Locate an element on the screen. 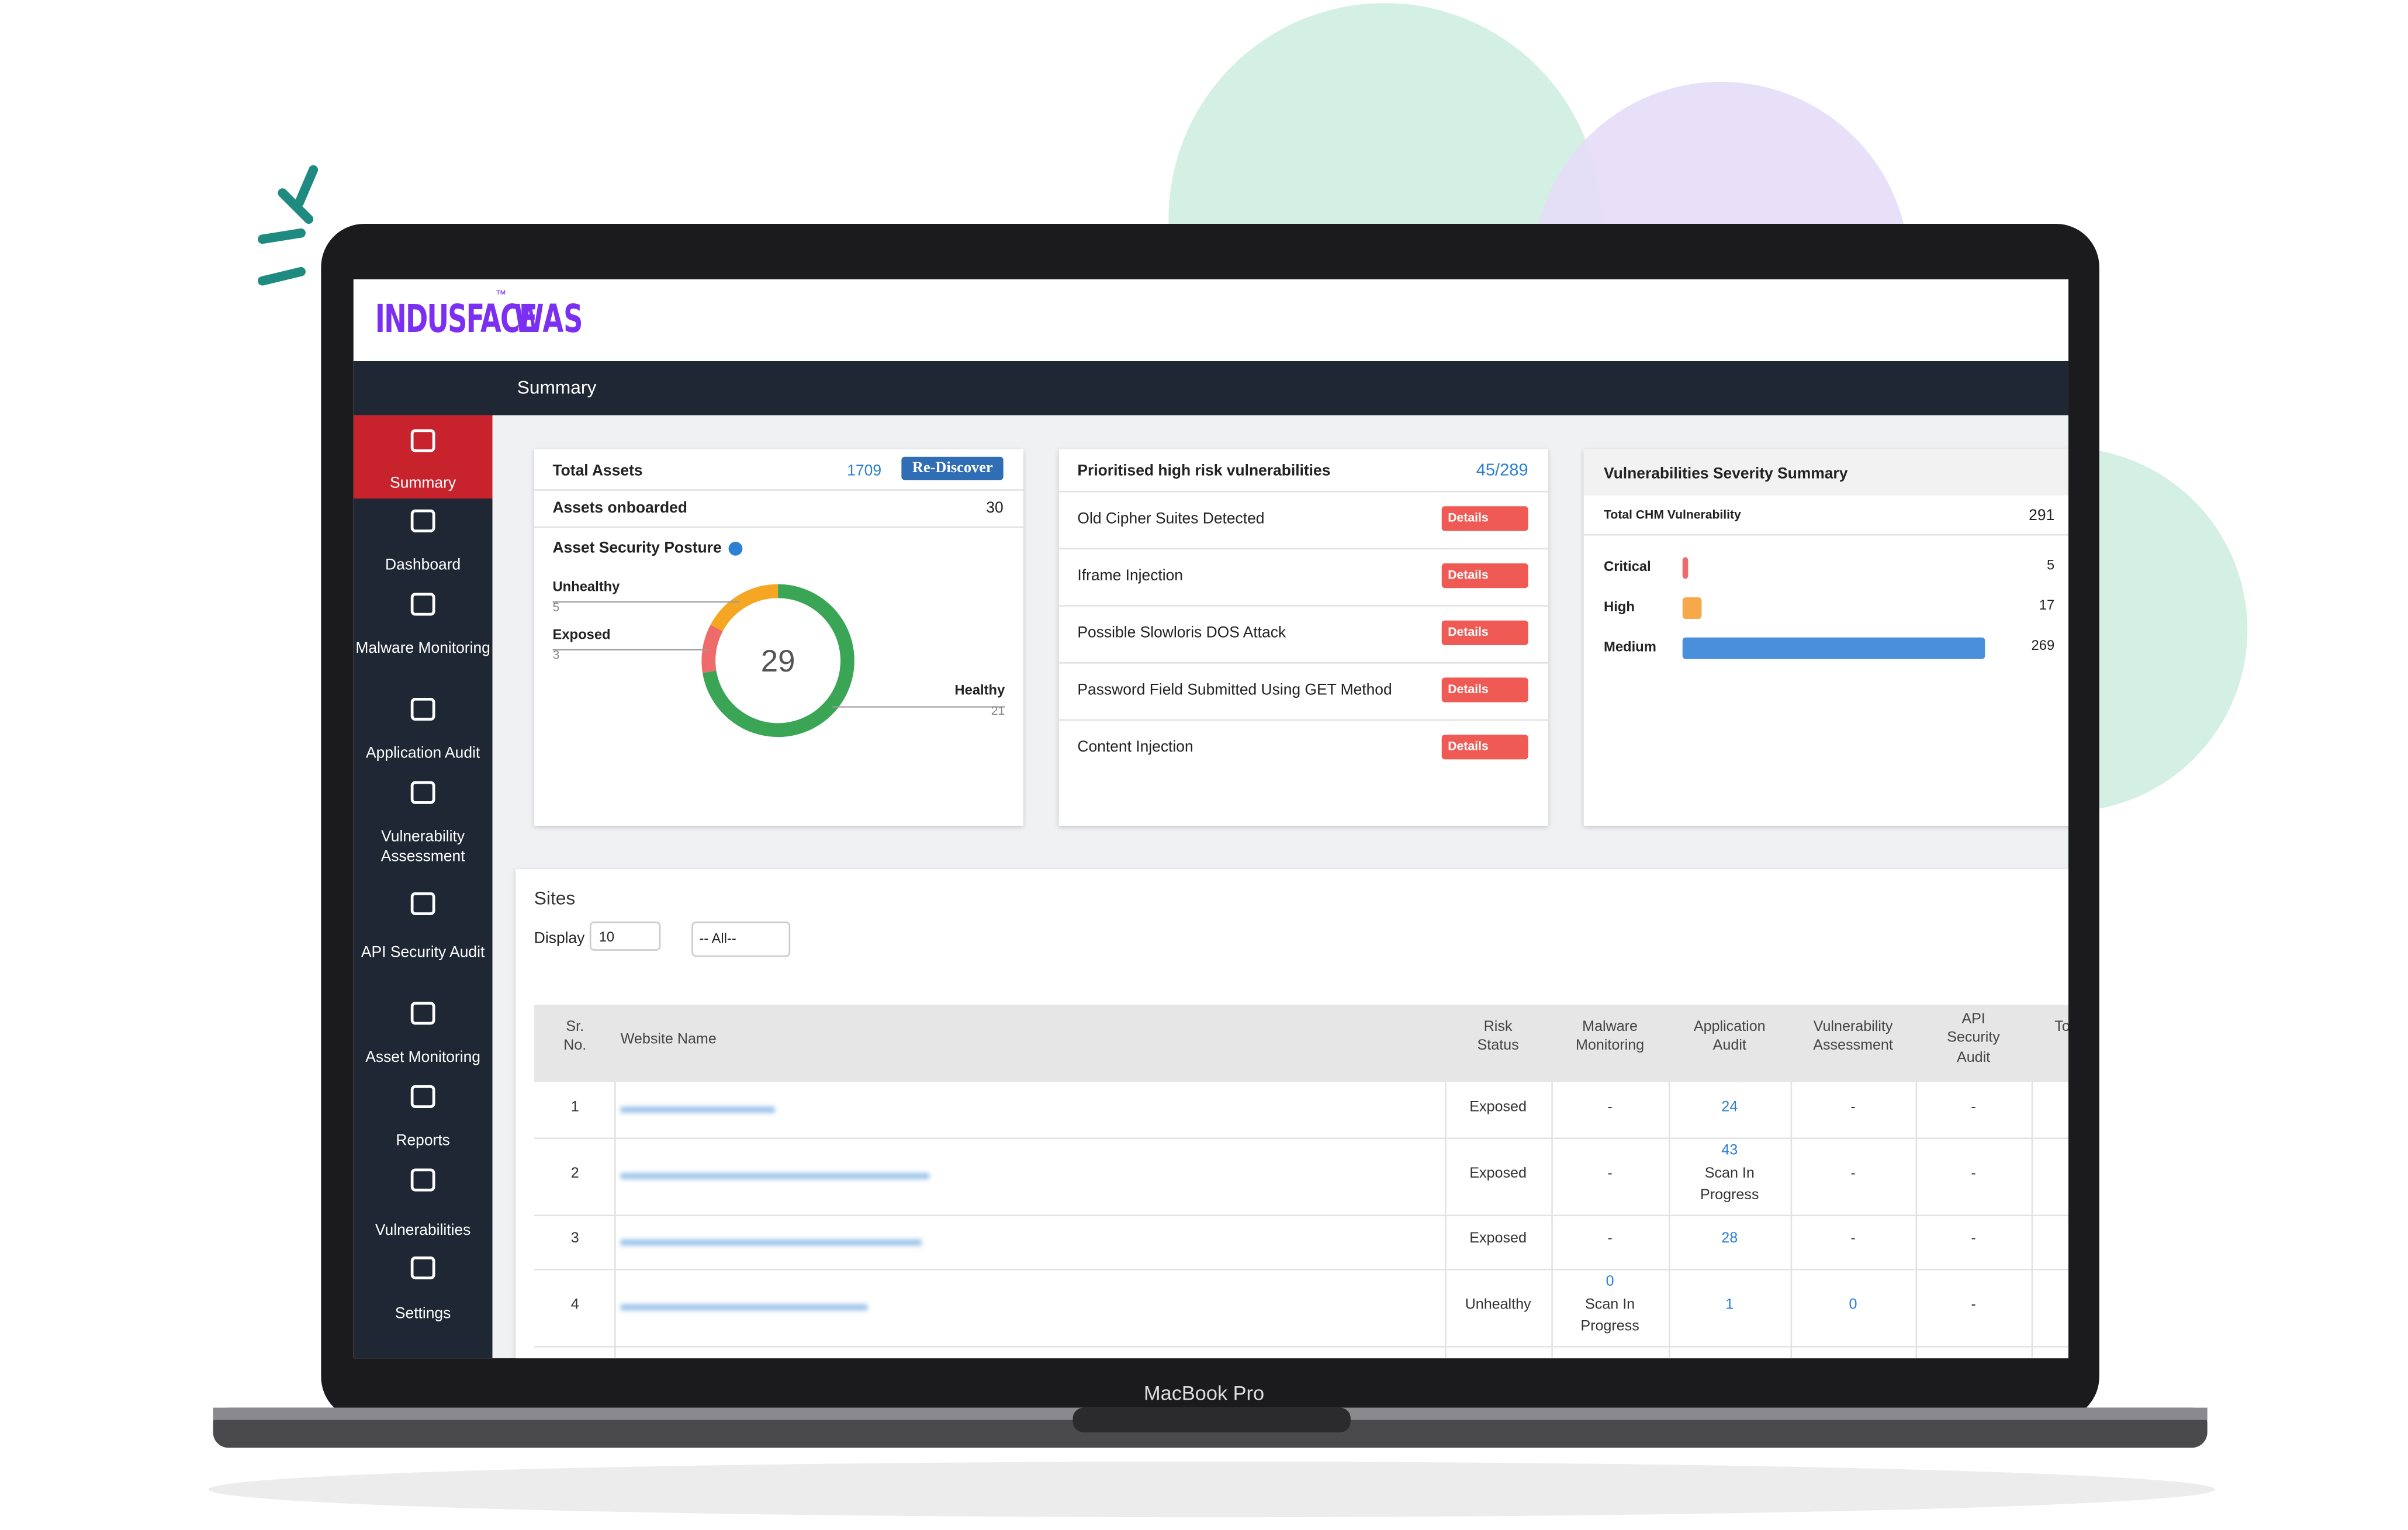 The height and width of the screenshot is (1530, 2408). cell: 0 is located at coordinates (1853, 1304).